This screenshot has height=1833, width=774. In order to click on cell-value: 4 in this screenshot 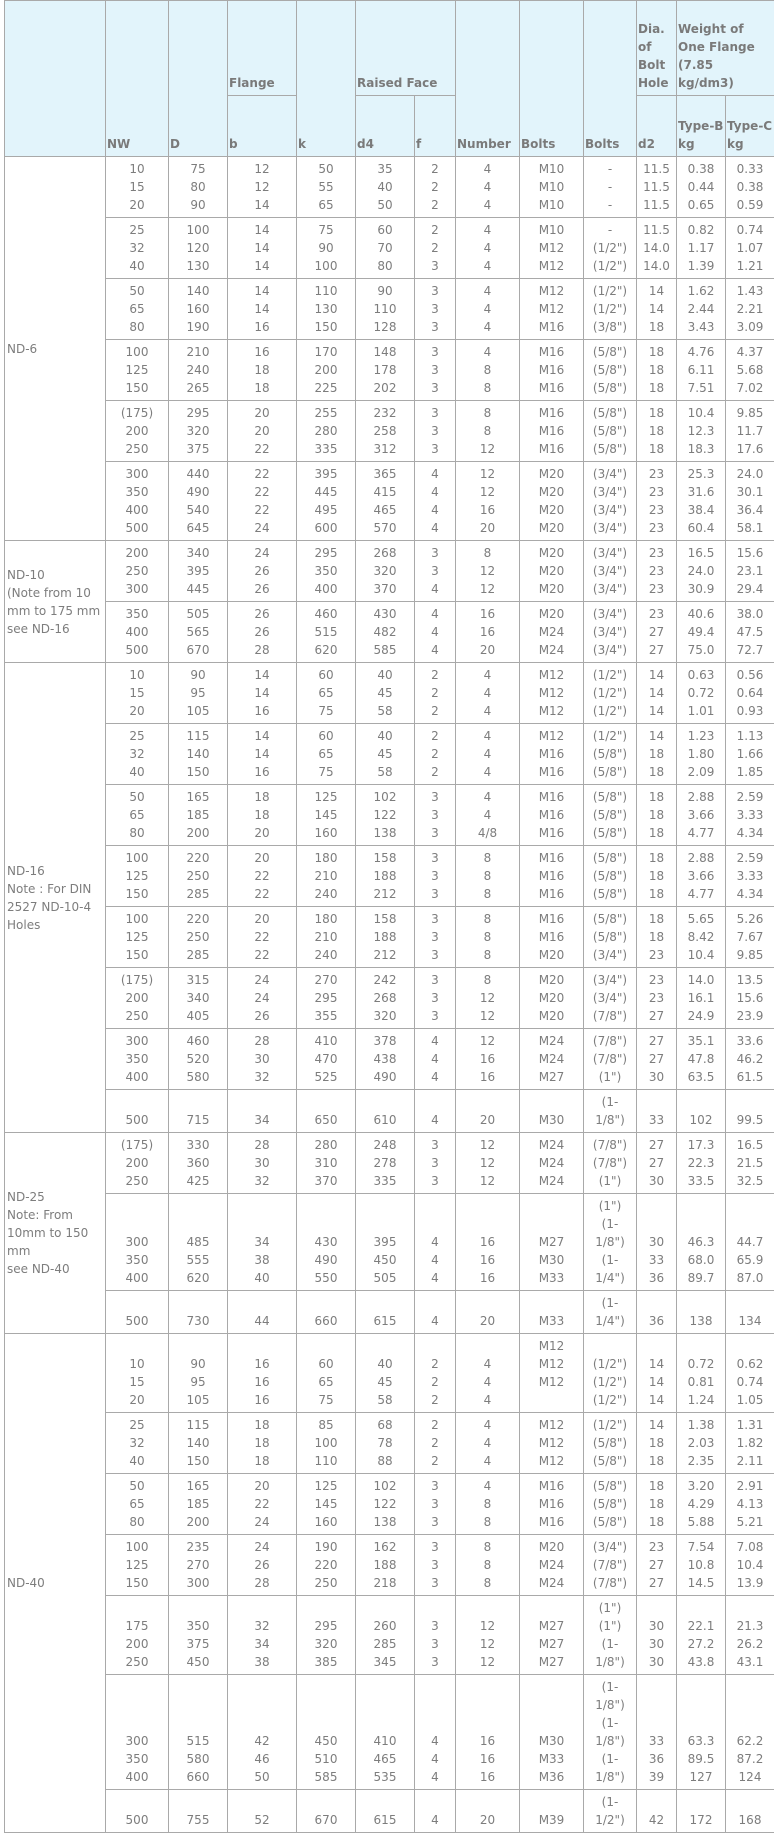, I will do `click(435, 1741)`.